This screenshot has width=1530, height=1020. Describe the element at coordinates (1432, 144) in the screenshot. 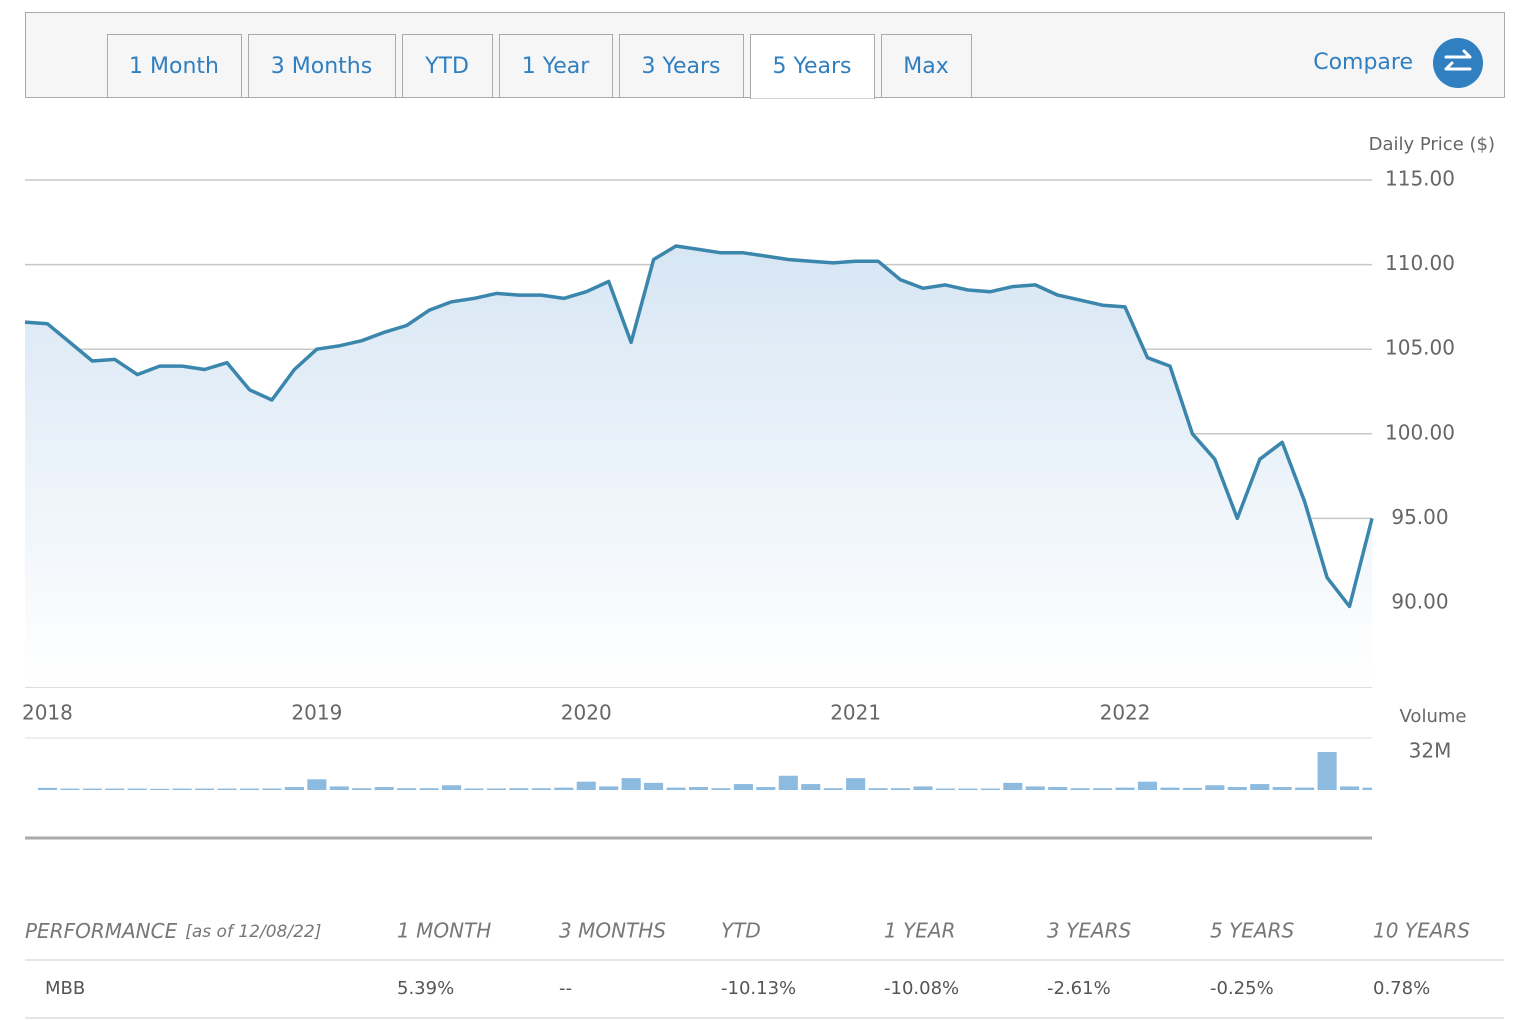

I see `y-axis-label: Daily Price ($)` at that location.